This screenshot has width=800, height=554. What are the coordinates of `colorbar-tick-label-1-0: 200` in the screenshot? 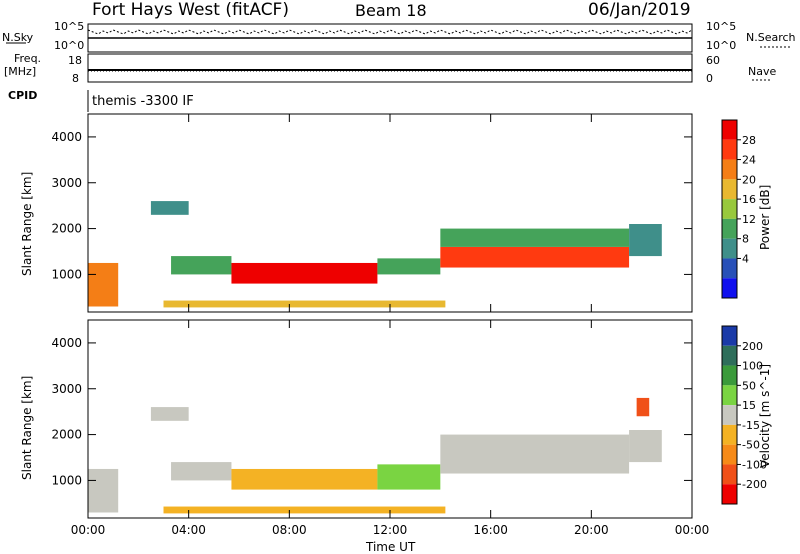 It's located at (752, 346).